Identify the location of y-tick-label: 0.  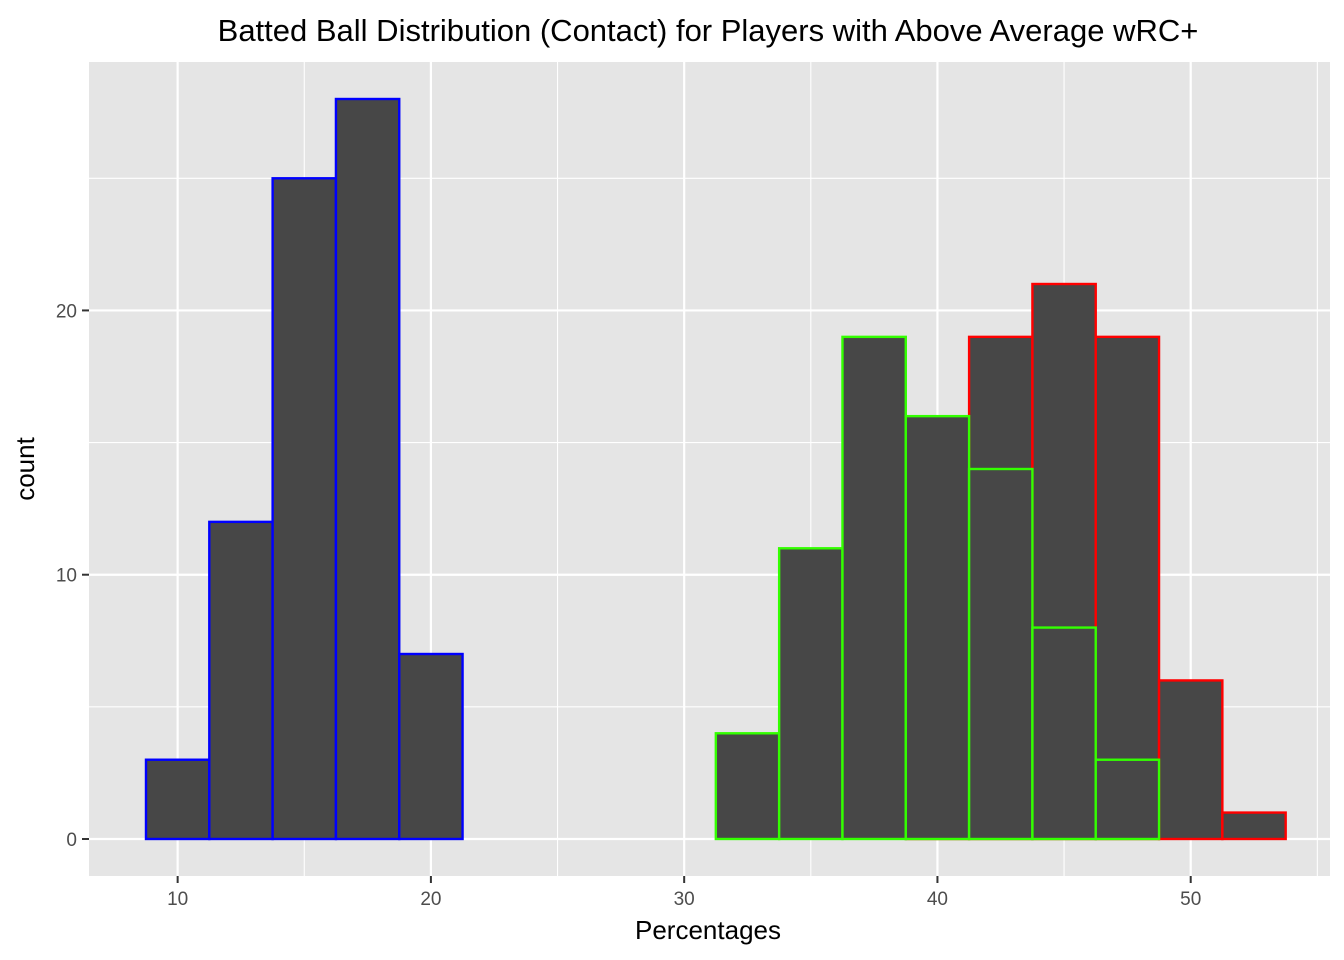
(71, 840).